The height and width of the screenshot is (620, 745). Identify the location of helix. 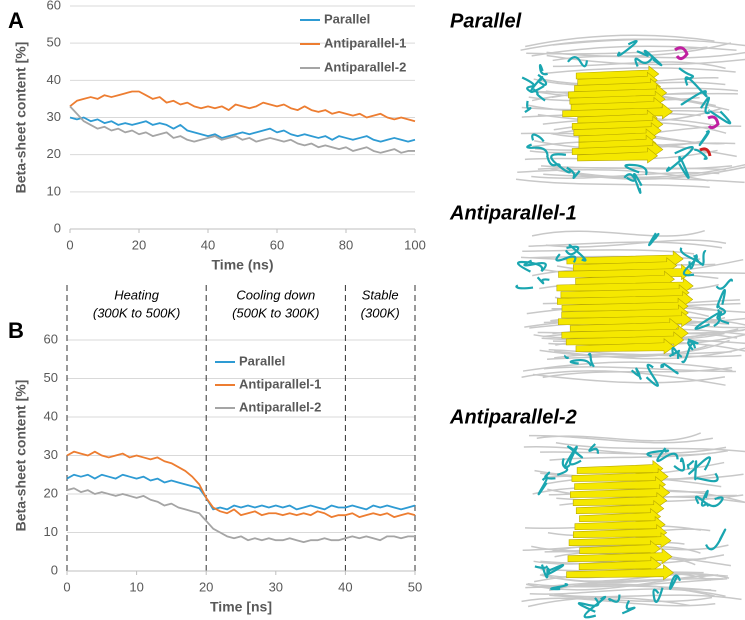
(713, 122).